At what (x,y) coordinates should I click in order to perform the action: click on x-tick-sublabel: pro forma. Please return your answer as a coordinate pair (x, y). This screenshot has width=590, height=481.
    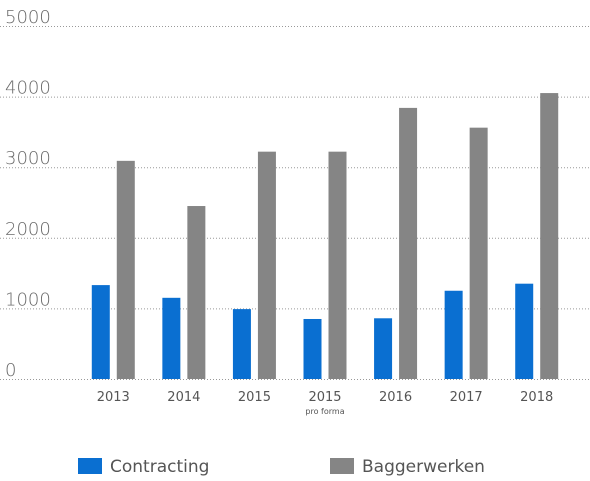
    Looking at the image, I should click on (324, 411).